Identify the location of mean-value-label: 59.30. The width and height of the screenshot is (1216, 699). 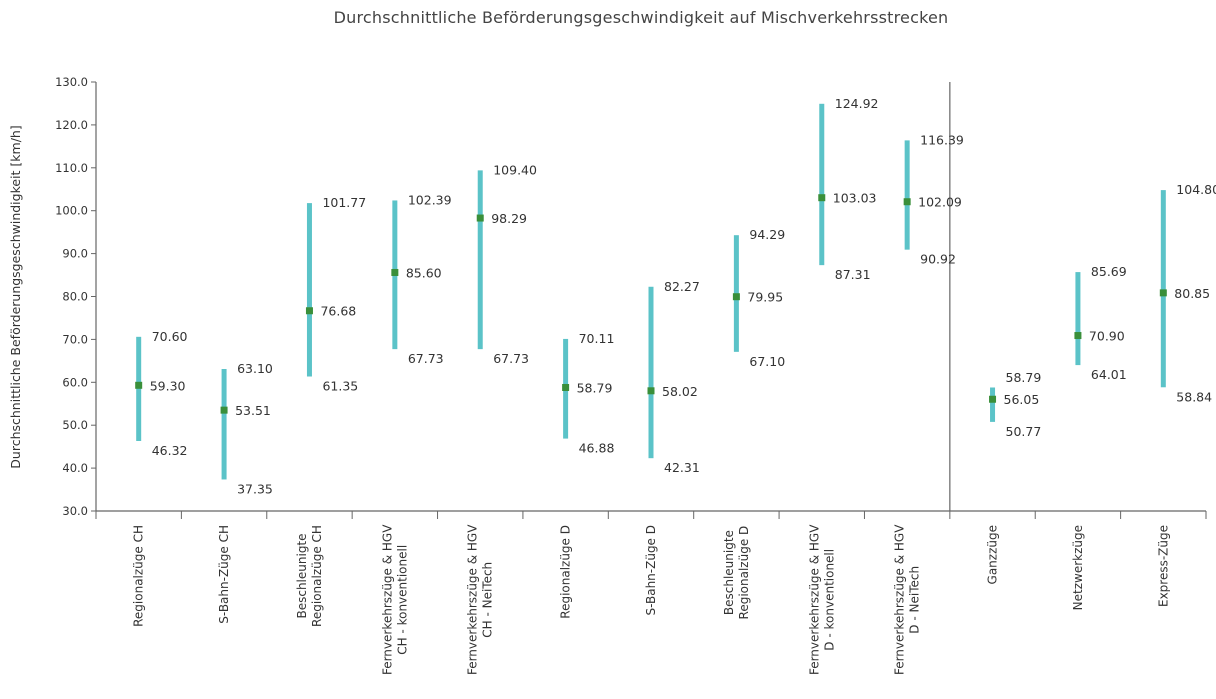
(168, 385).